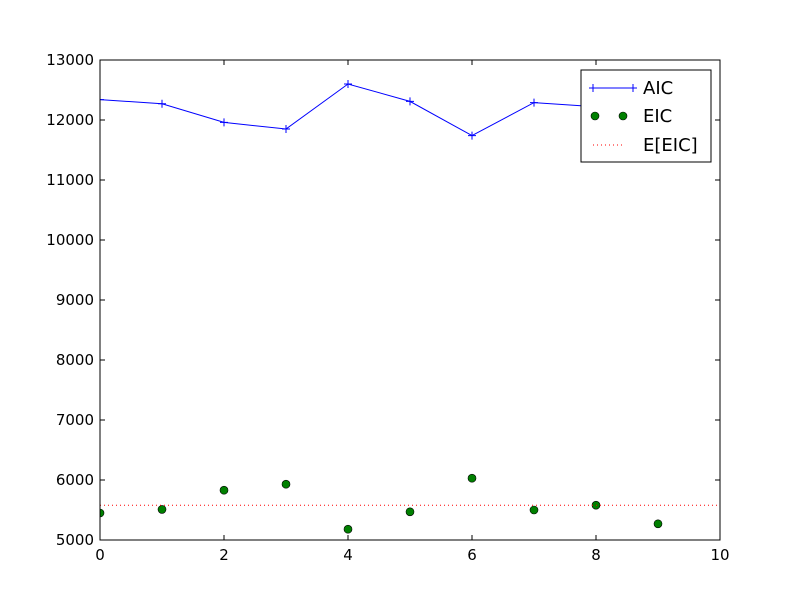 Image resolution: width=800 pixels, height=605 pixels. What do you see at coordinates (70, 180) in the screenshot?
I see `y-tick-label: 11000` at bounding box center [70, 180].